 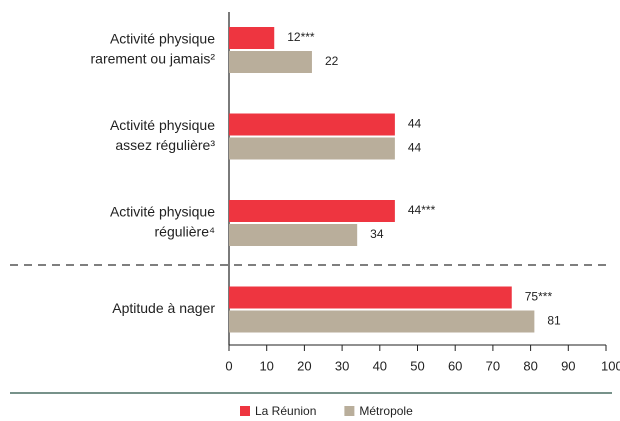 I want to click on x-tick-label: 0, so click(x=228, y=365).